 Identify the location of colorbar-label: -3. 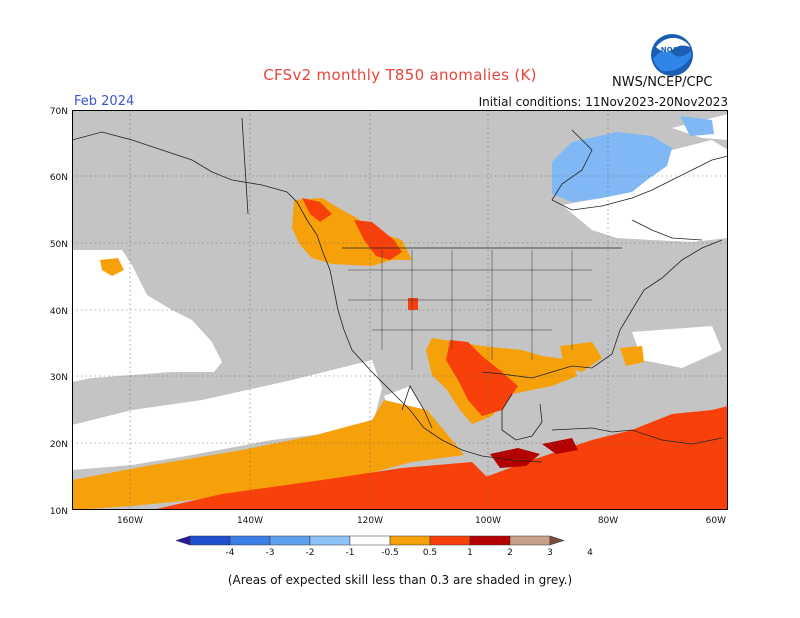
(270, 553).